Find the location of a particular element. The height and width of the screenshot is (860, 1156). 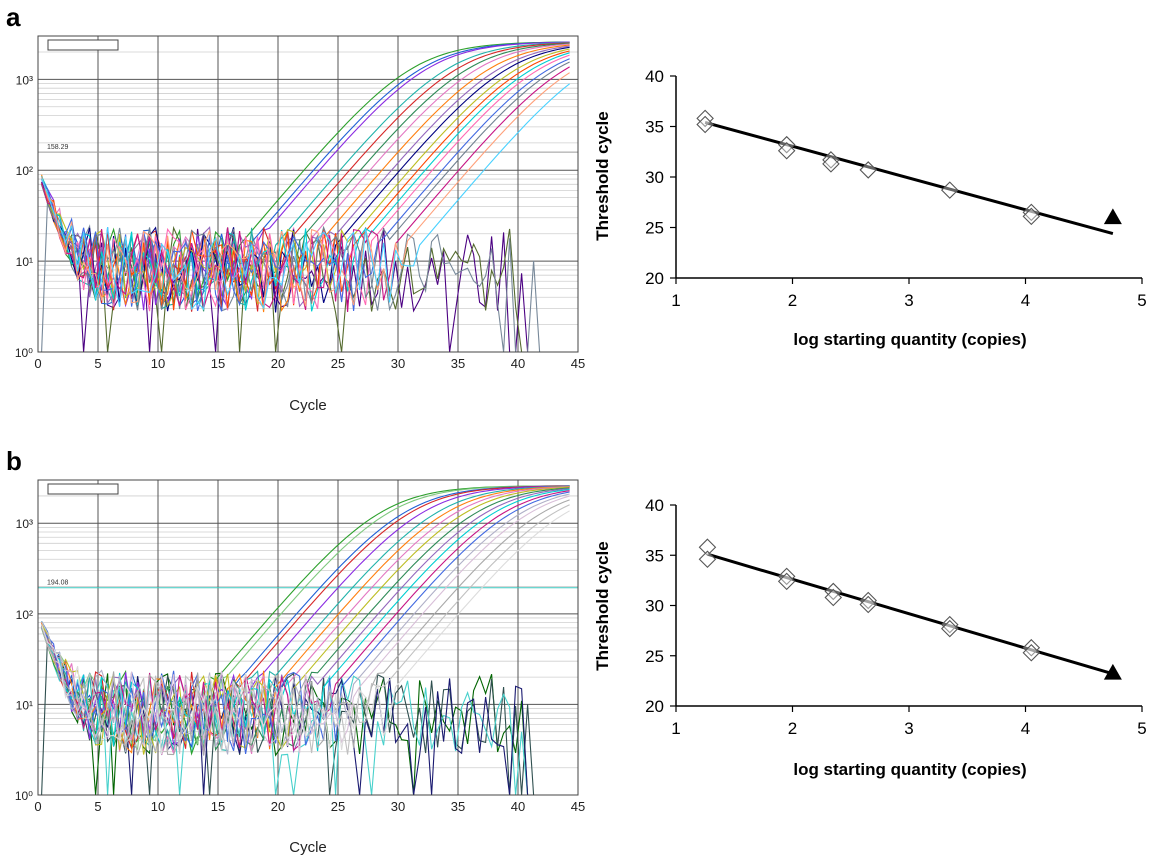

std-ylabel-a: Threshold cycle is located at coordinates (602, 175).